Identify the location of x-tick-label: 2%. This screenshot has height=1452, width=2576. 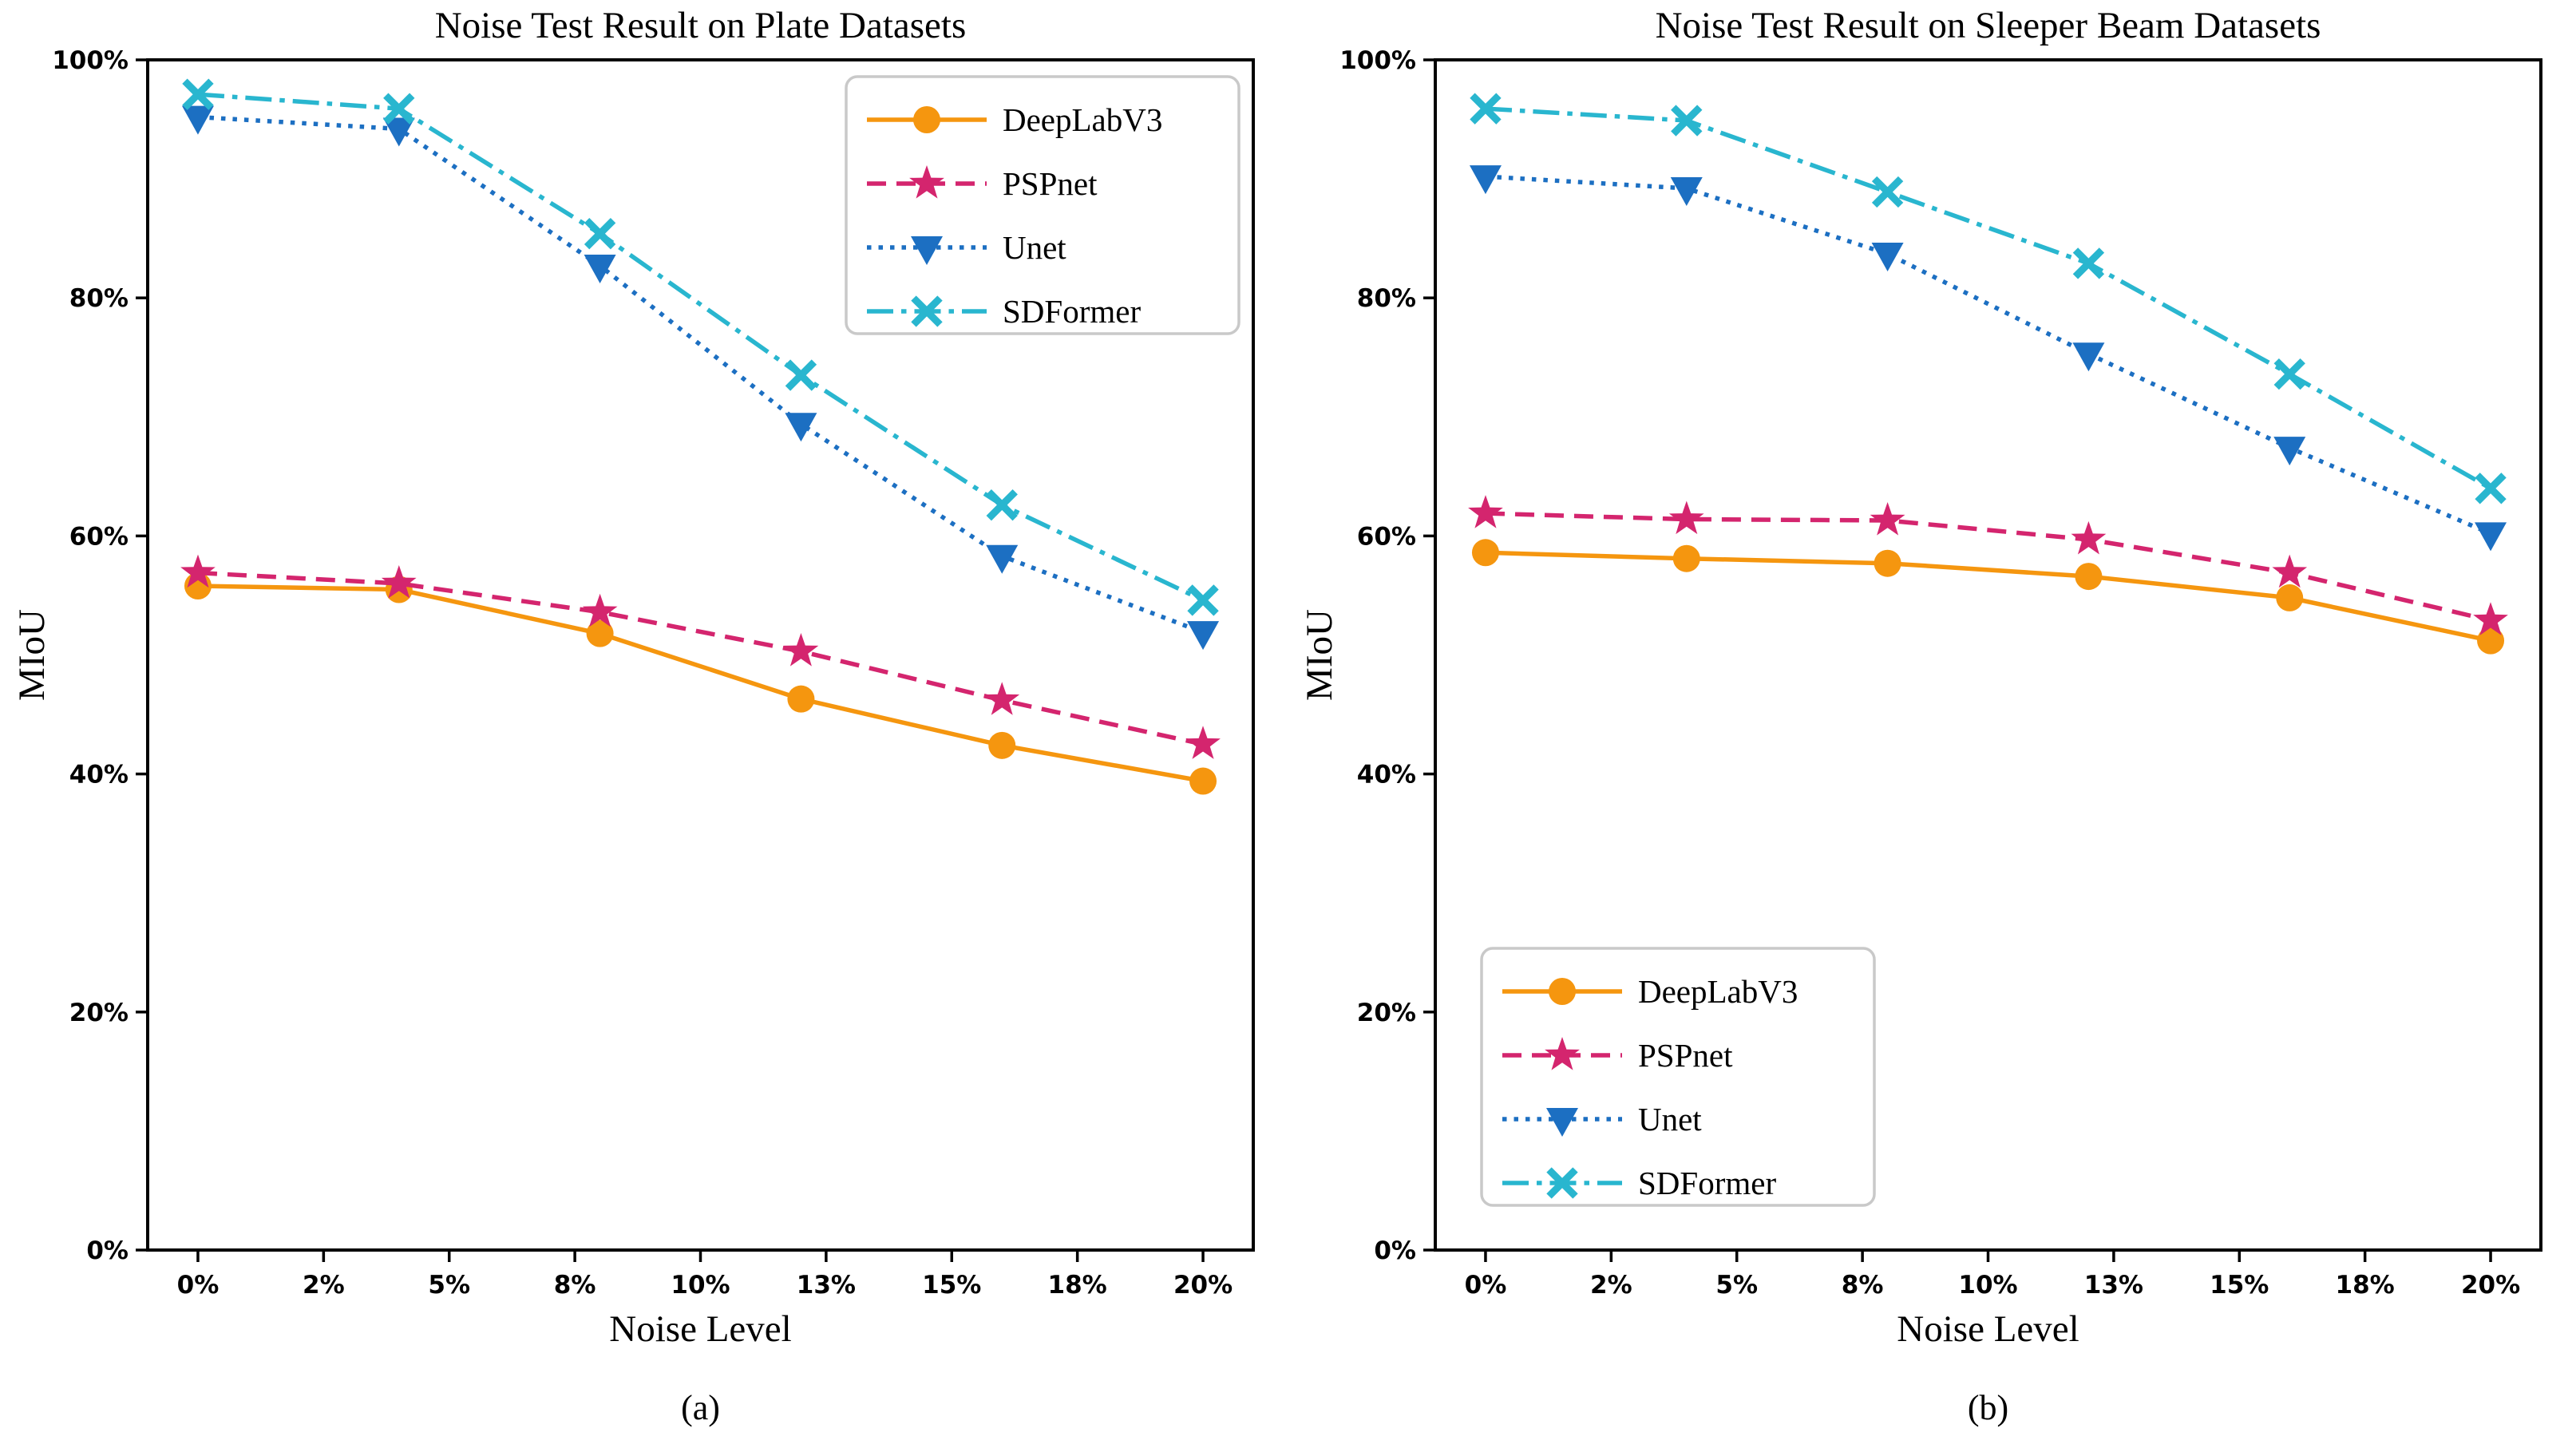
(324, 1285).